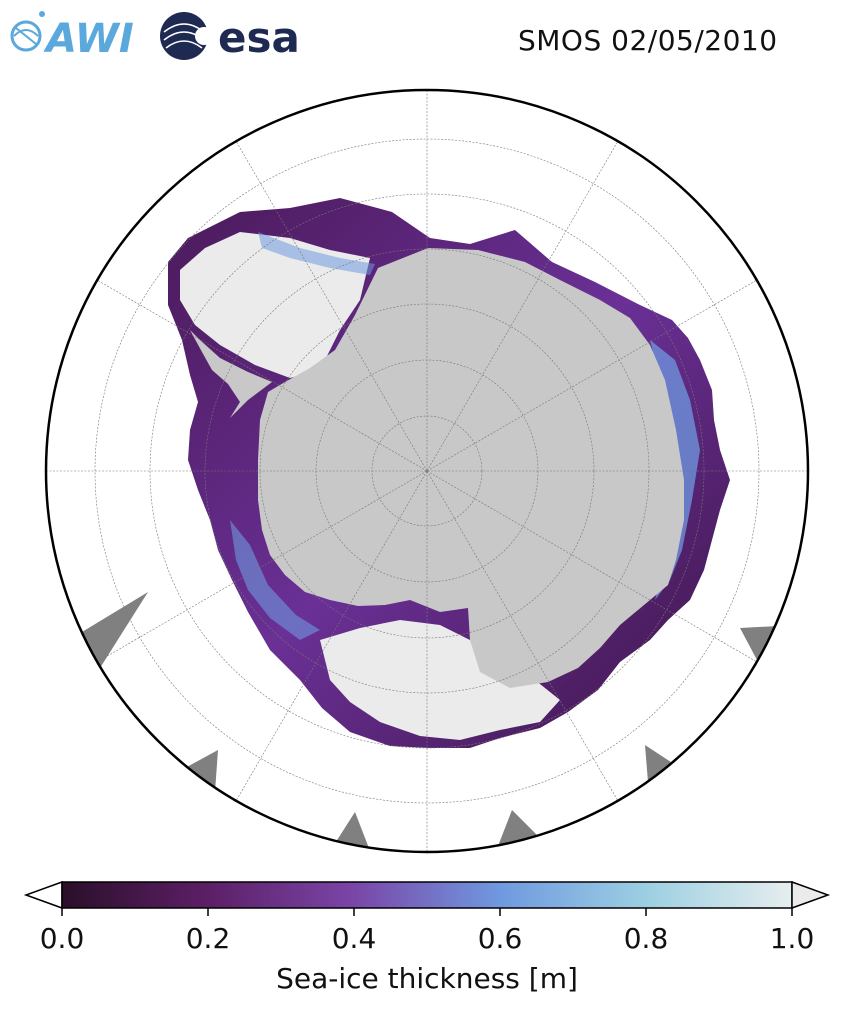 The width and height of the screenshot is (854, 1026). Describe the element at coordinates (648, 40) in the screenshot. I see `map-date-title: SMOS 02/05/2010` at that location.